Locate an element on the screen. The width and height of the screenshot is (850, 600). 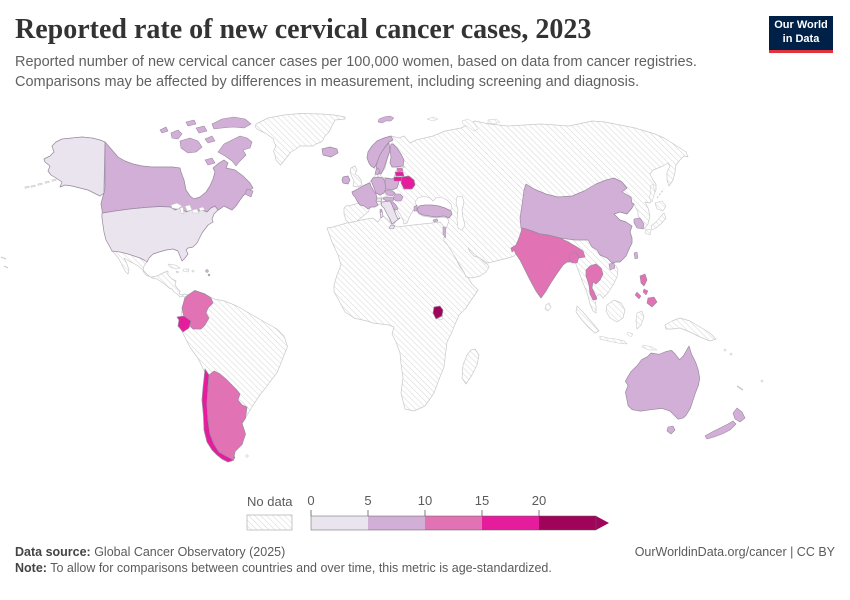
svg-text: 10 is located at coordinates (425, 500).